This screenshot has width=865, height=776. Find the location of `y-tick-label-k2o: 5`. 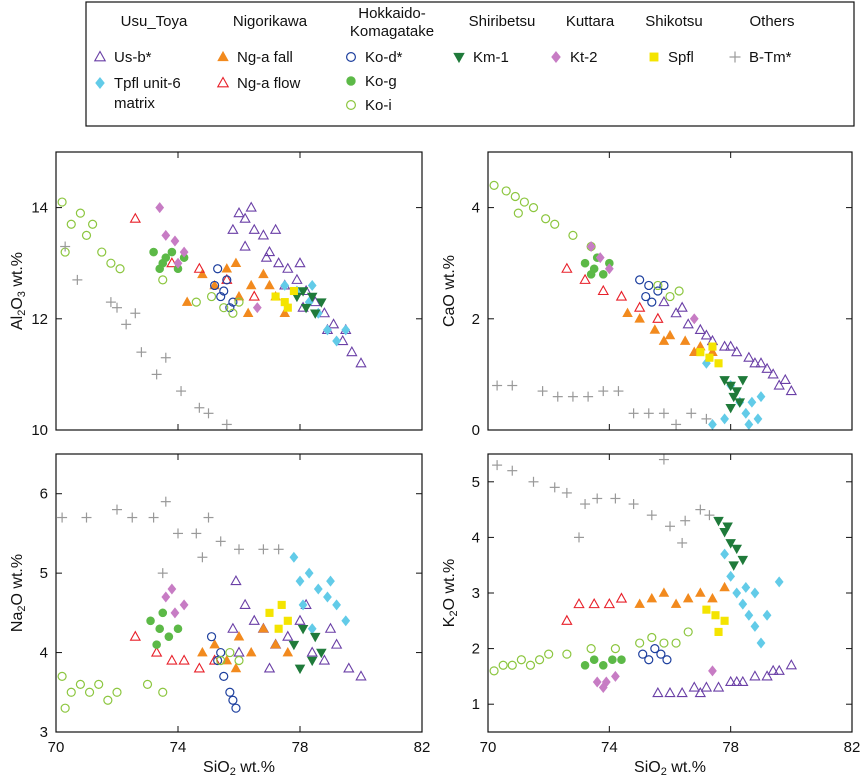

y-tick-label-k2o: 5 is located at coordinates (476, 482).